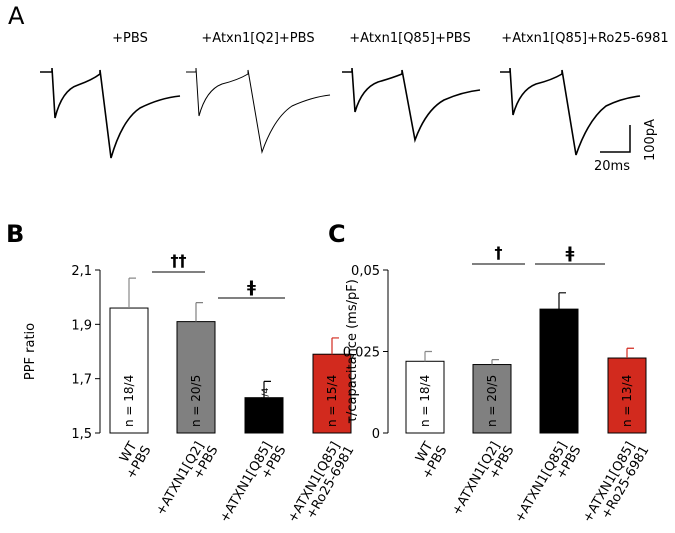 Image resolution: width=675 pixels, height=533 pixels. What do you see at coordinates (81, 271) in the screenshot?
I see `y-tick-label: 2,1` at bounding box center [81, 271].